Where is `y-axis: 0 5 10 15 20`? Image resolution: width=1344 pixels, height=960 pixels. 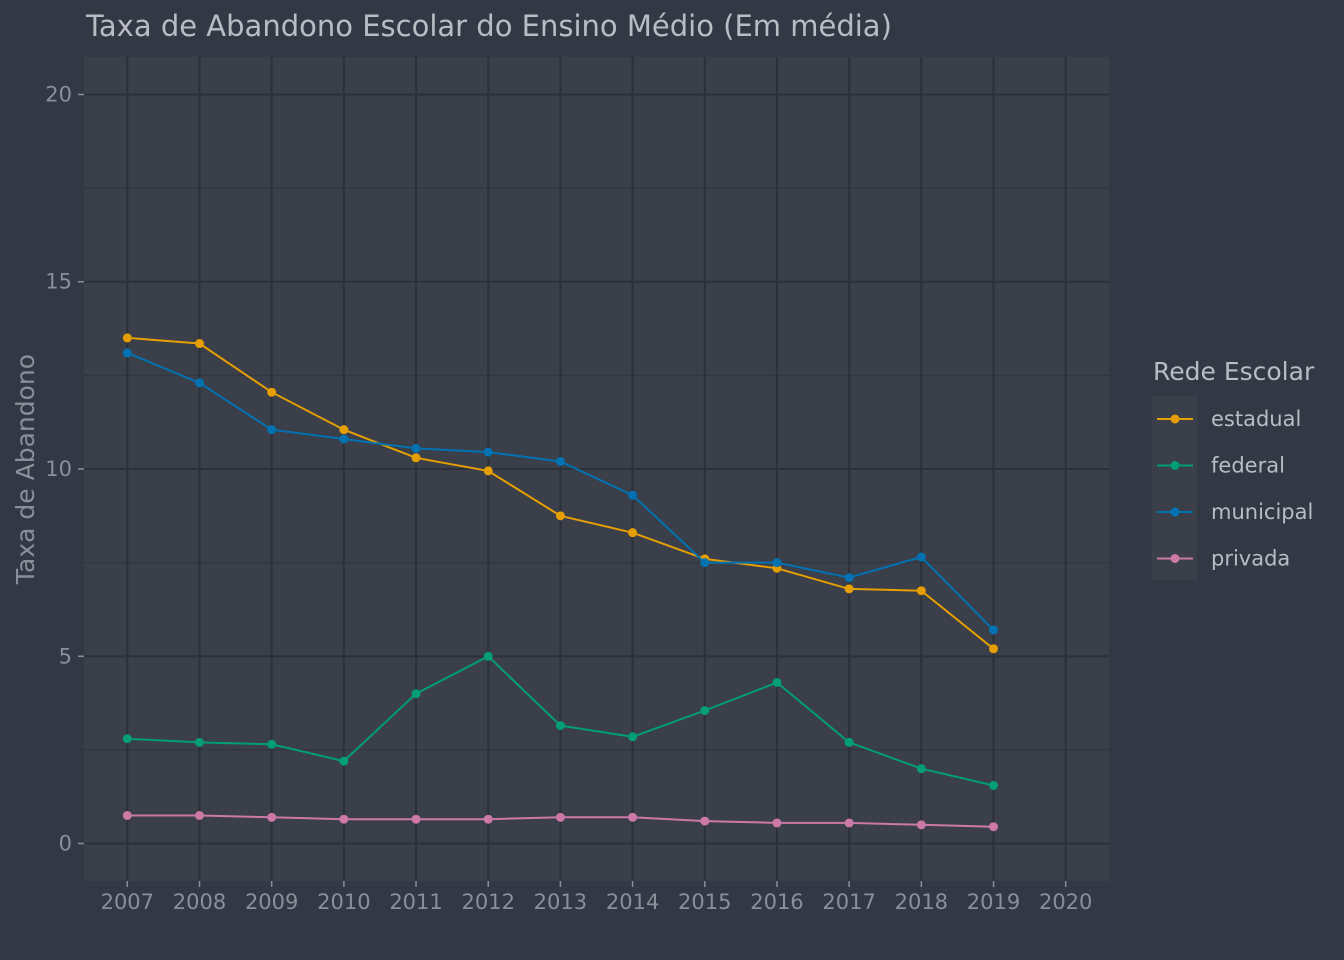
y-axis: 0 5 10 15 20 is located at coordinates (64, 469).